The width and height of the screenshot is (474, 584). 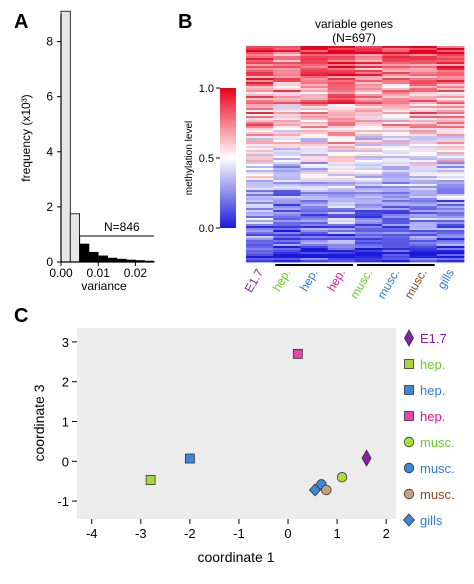 What do you see at coordinates (53, 152) in the screenshot?
I see `histogram-y-ticks: 0 2 4 6 8` at bounding box center [53, 152].